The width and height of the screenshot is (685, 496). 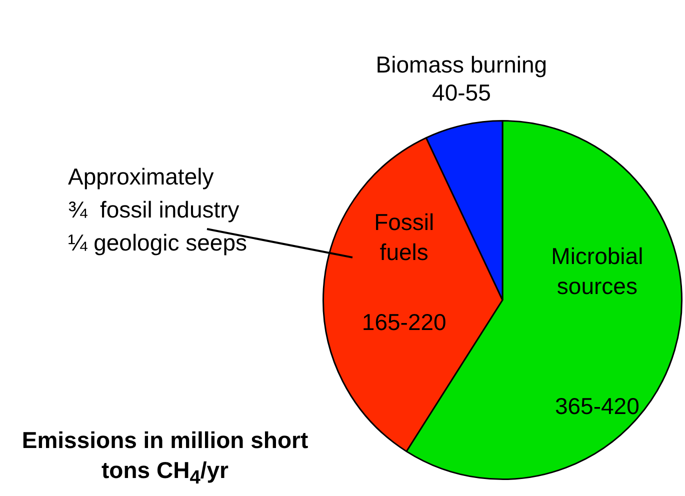 What do you see at coordinates (462, 65) in the screenshot?
I see `slice-label: Biomass burning` at bounding box center [462, 65].